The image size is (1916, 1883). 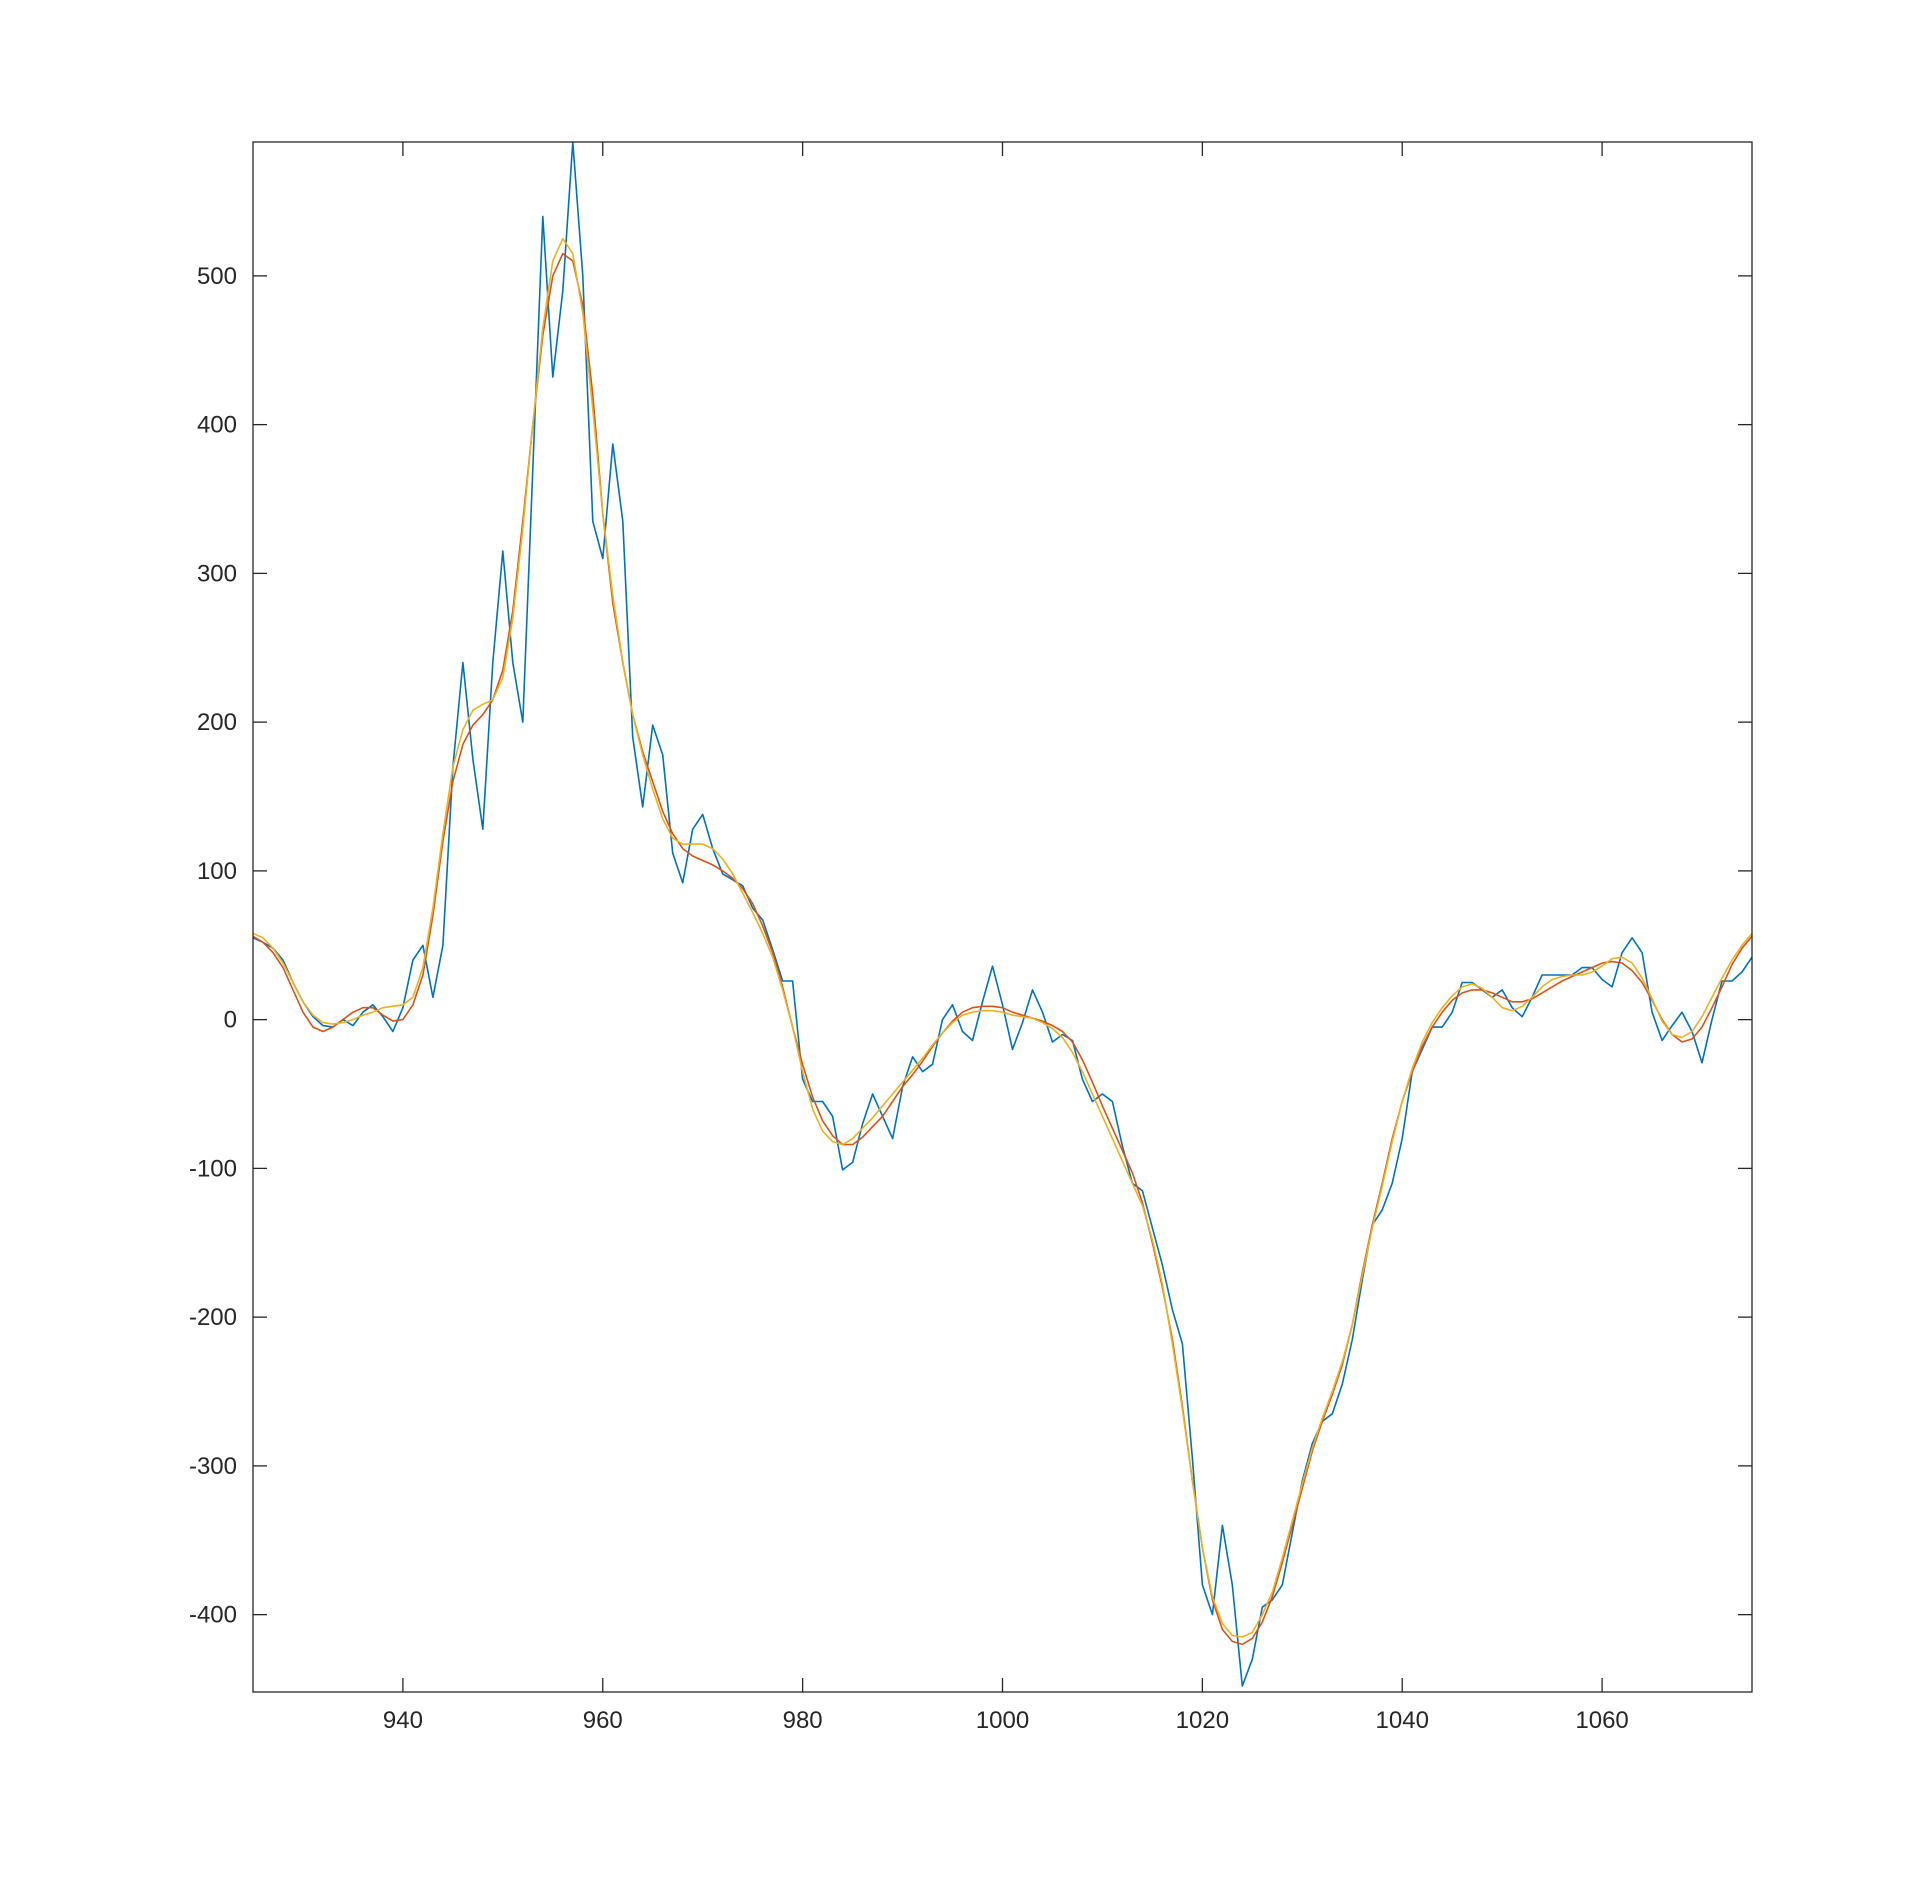 I want to click on x-tick-label: 1020, so click(x=1202, y=1720).